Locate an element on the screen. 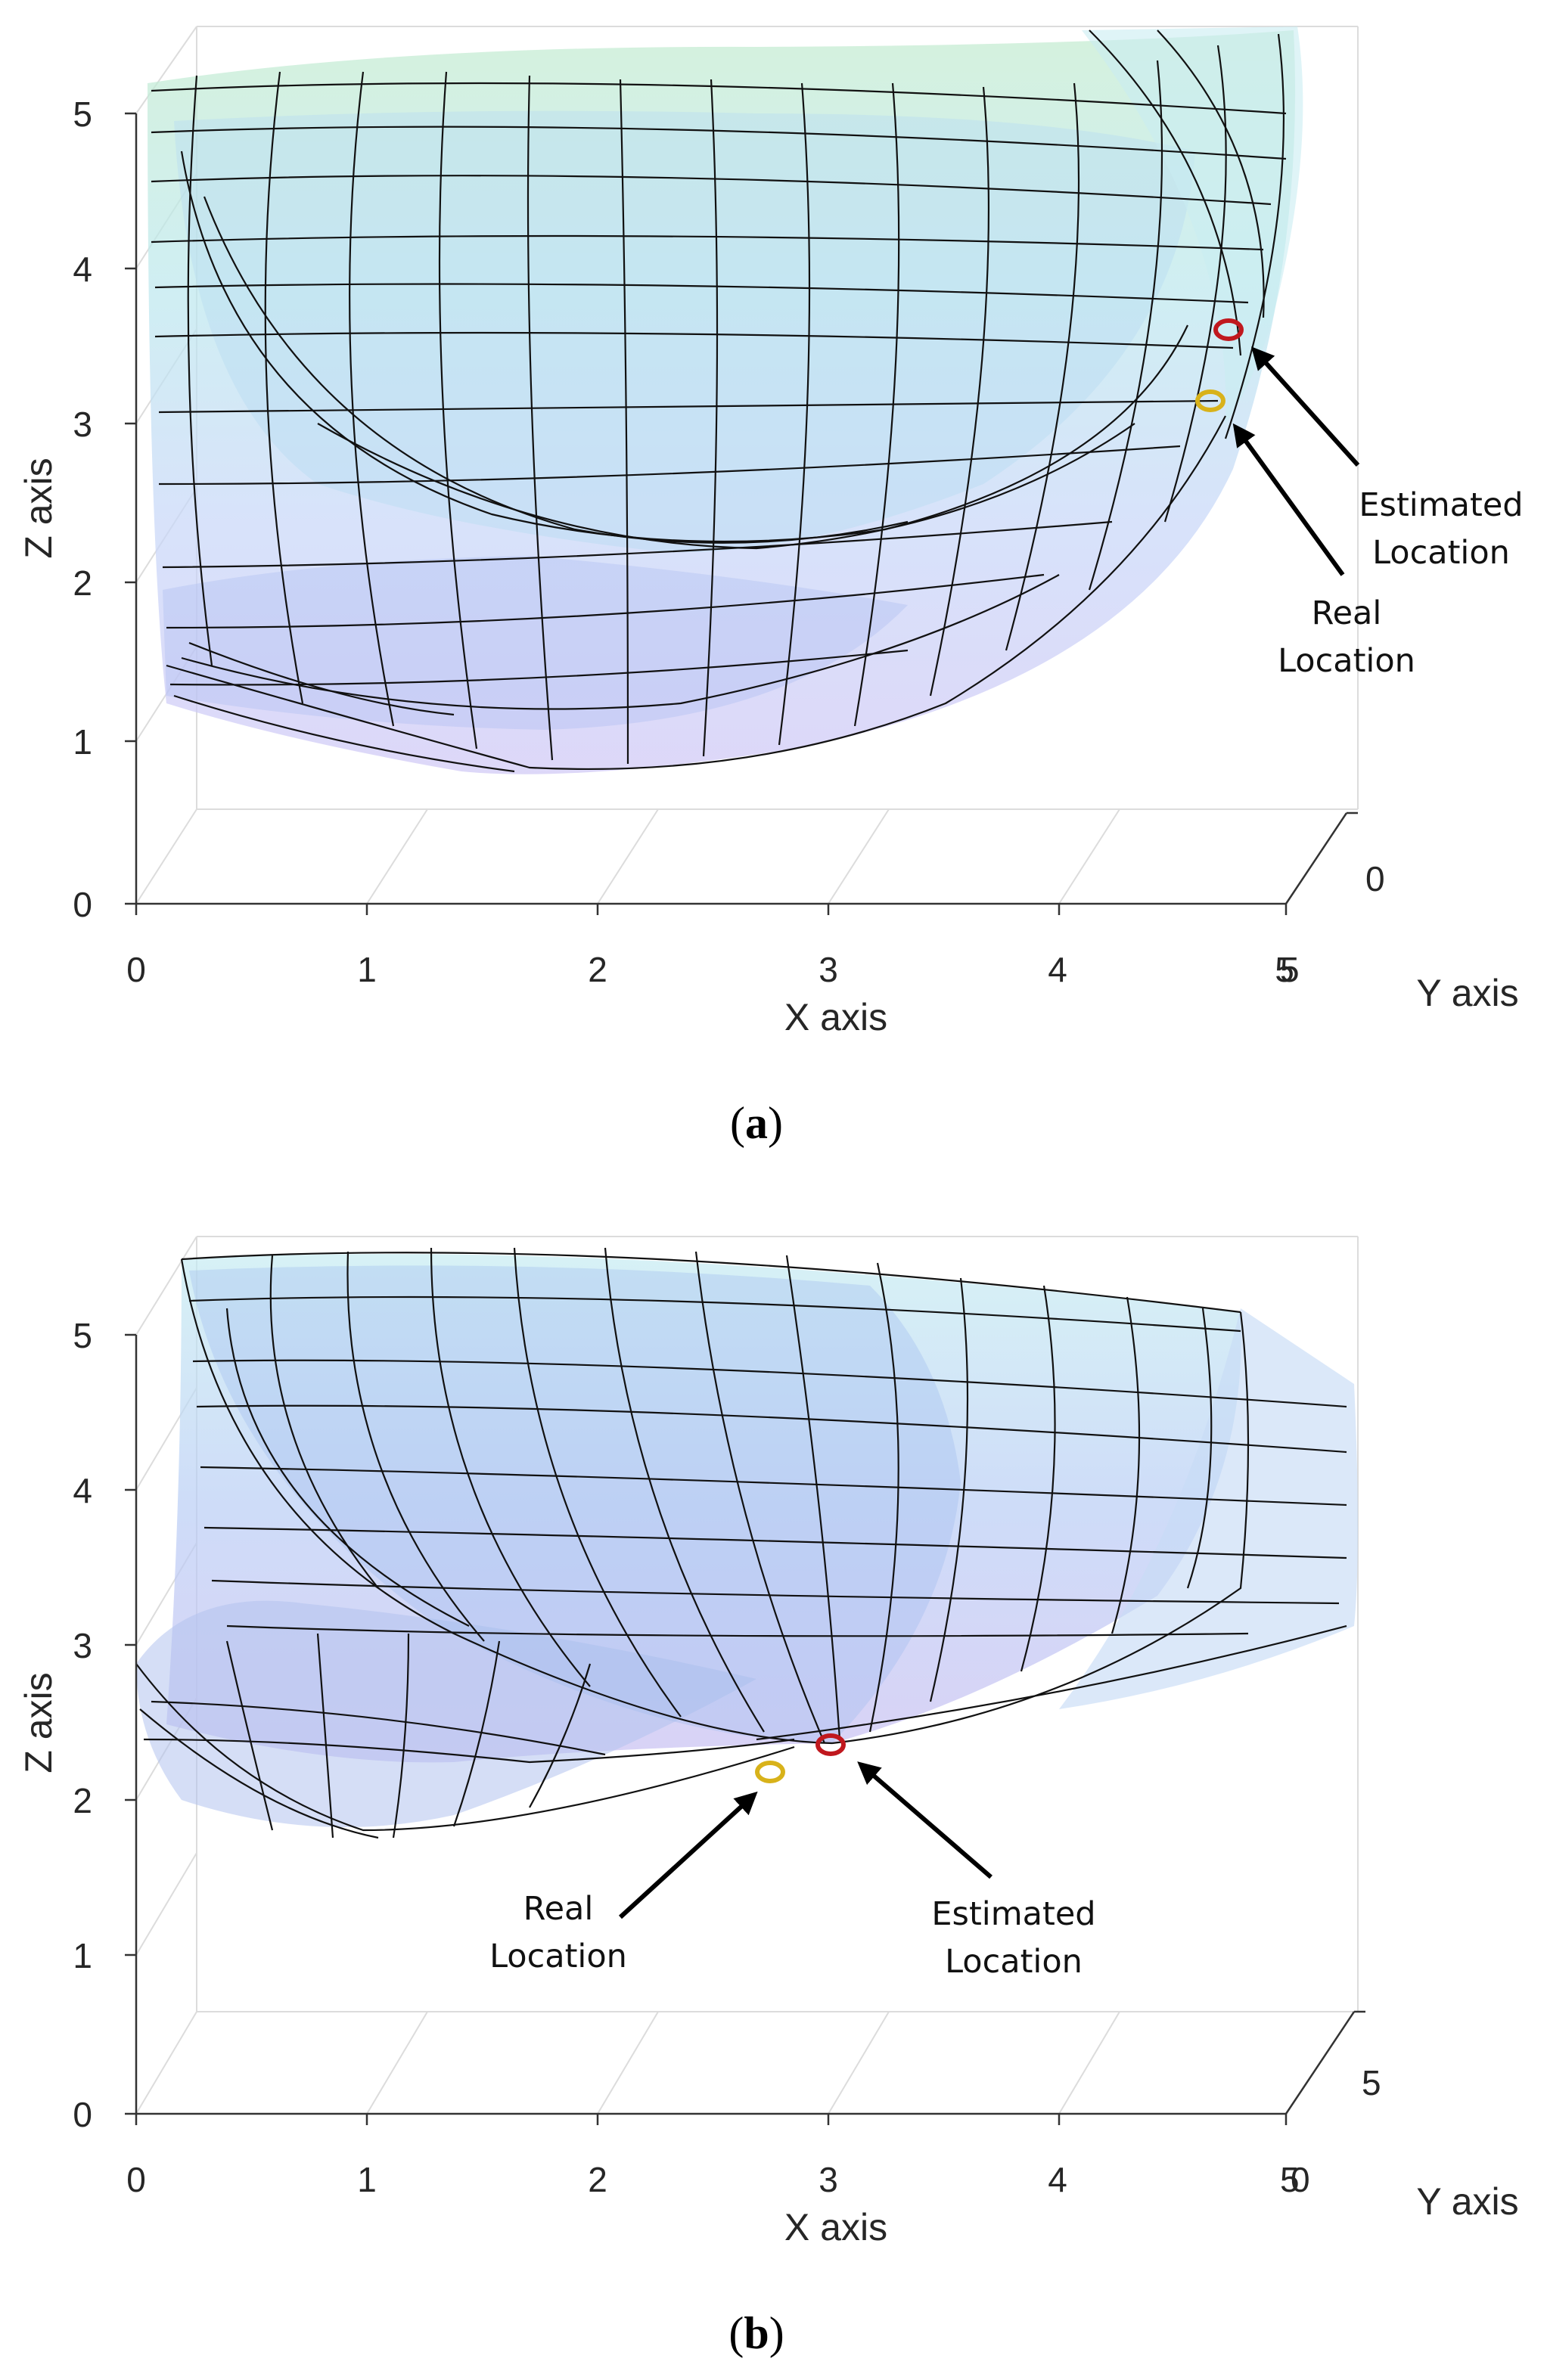 This screenshot has width=1547, height=2380. panel-b-right-wing is located at coordinates (1208, 1508).